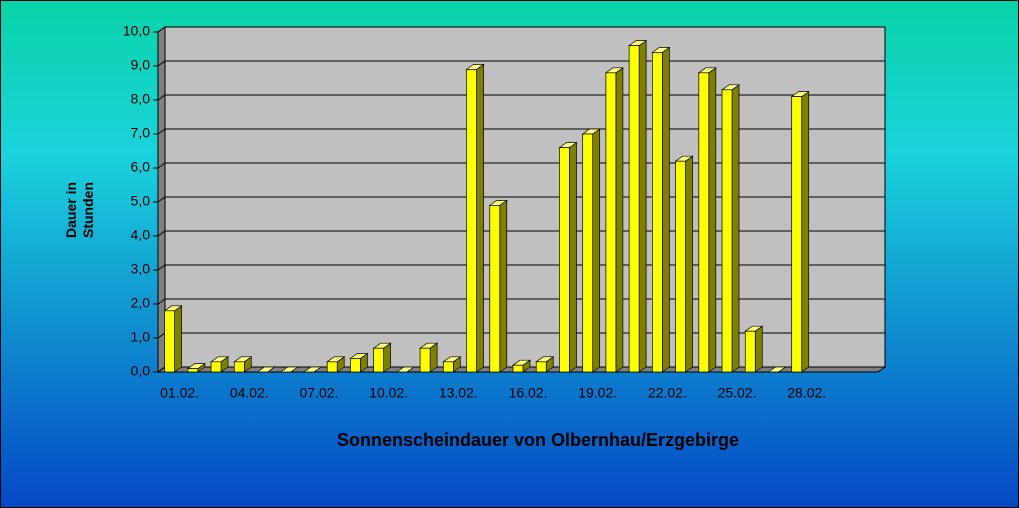 Image resolution: width=1019 pixels, height=508 pixels. What do you see at coordinates (141, 235) in the screenshot?
I see `y-tick-label: 4,0` at bounding box center [141, 235].